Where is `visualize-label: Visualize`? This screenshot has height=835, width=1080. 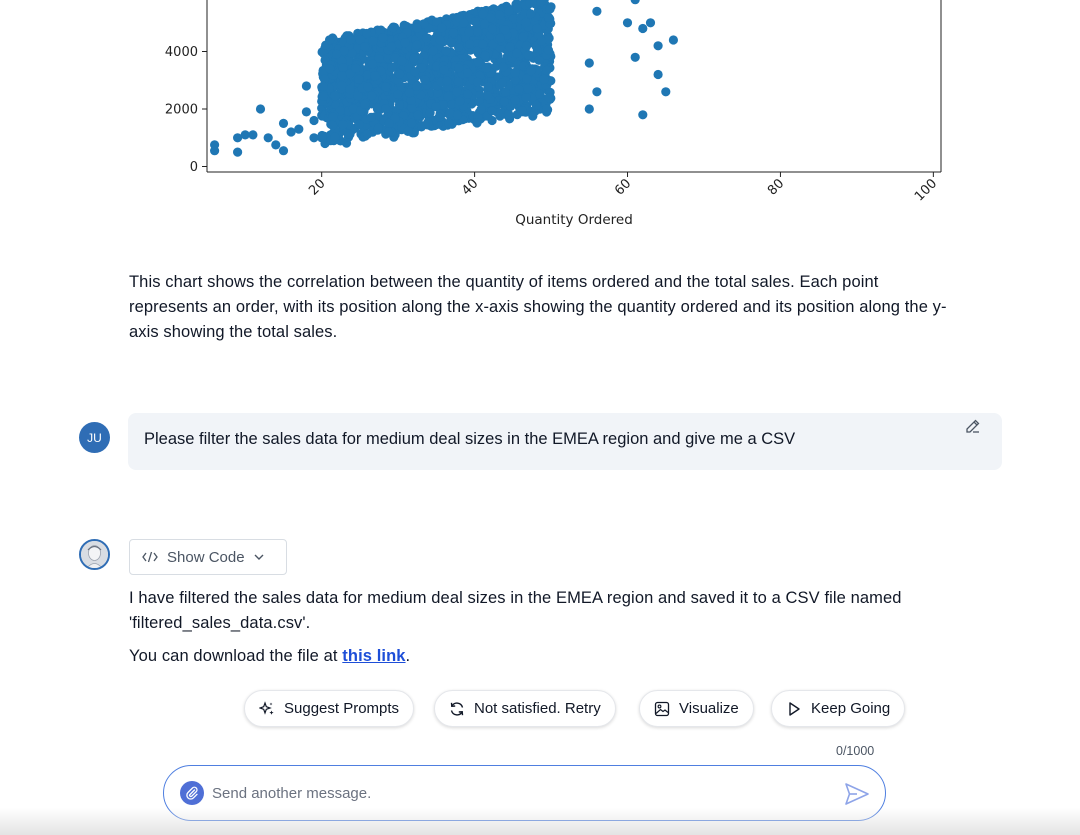 visualize-label: Visualize is located at coordinates (709, 708).